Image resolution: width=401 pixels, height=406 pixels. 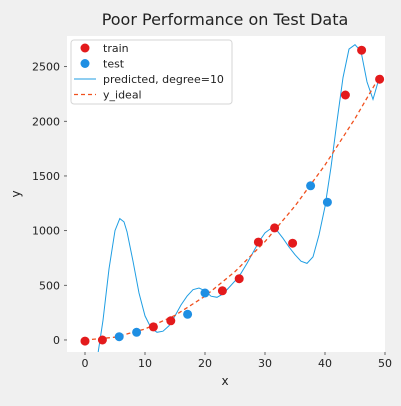 I want to click on legend-label-3: y_ideal, so click(x=122, y=95).